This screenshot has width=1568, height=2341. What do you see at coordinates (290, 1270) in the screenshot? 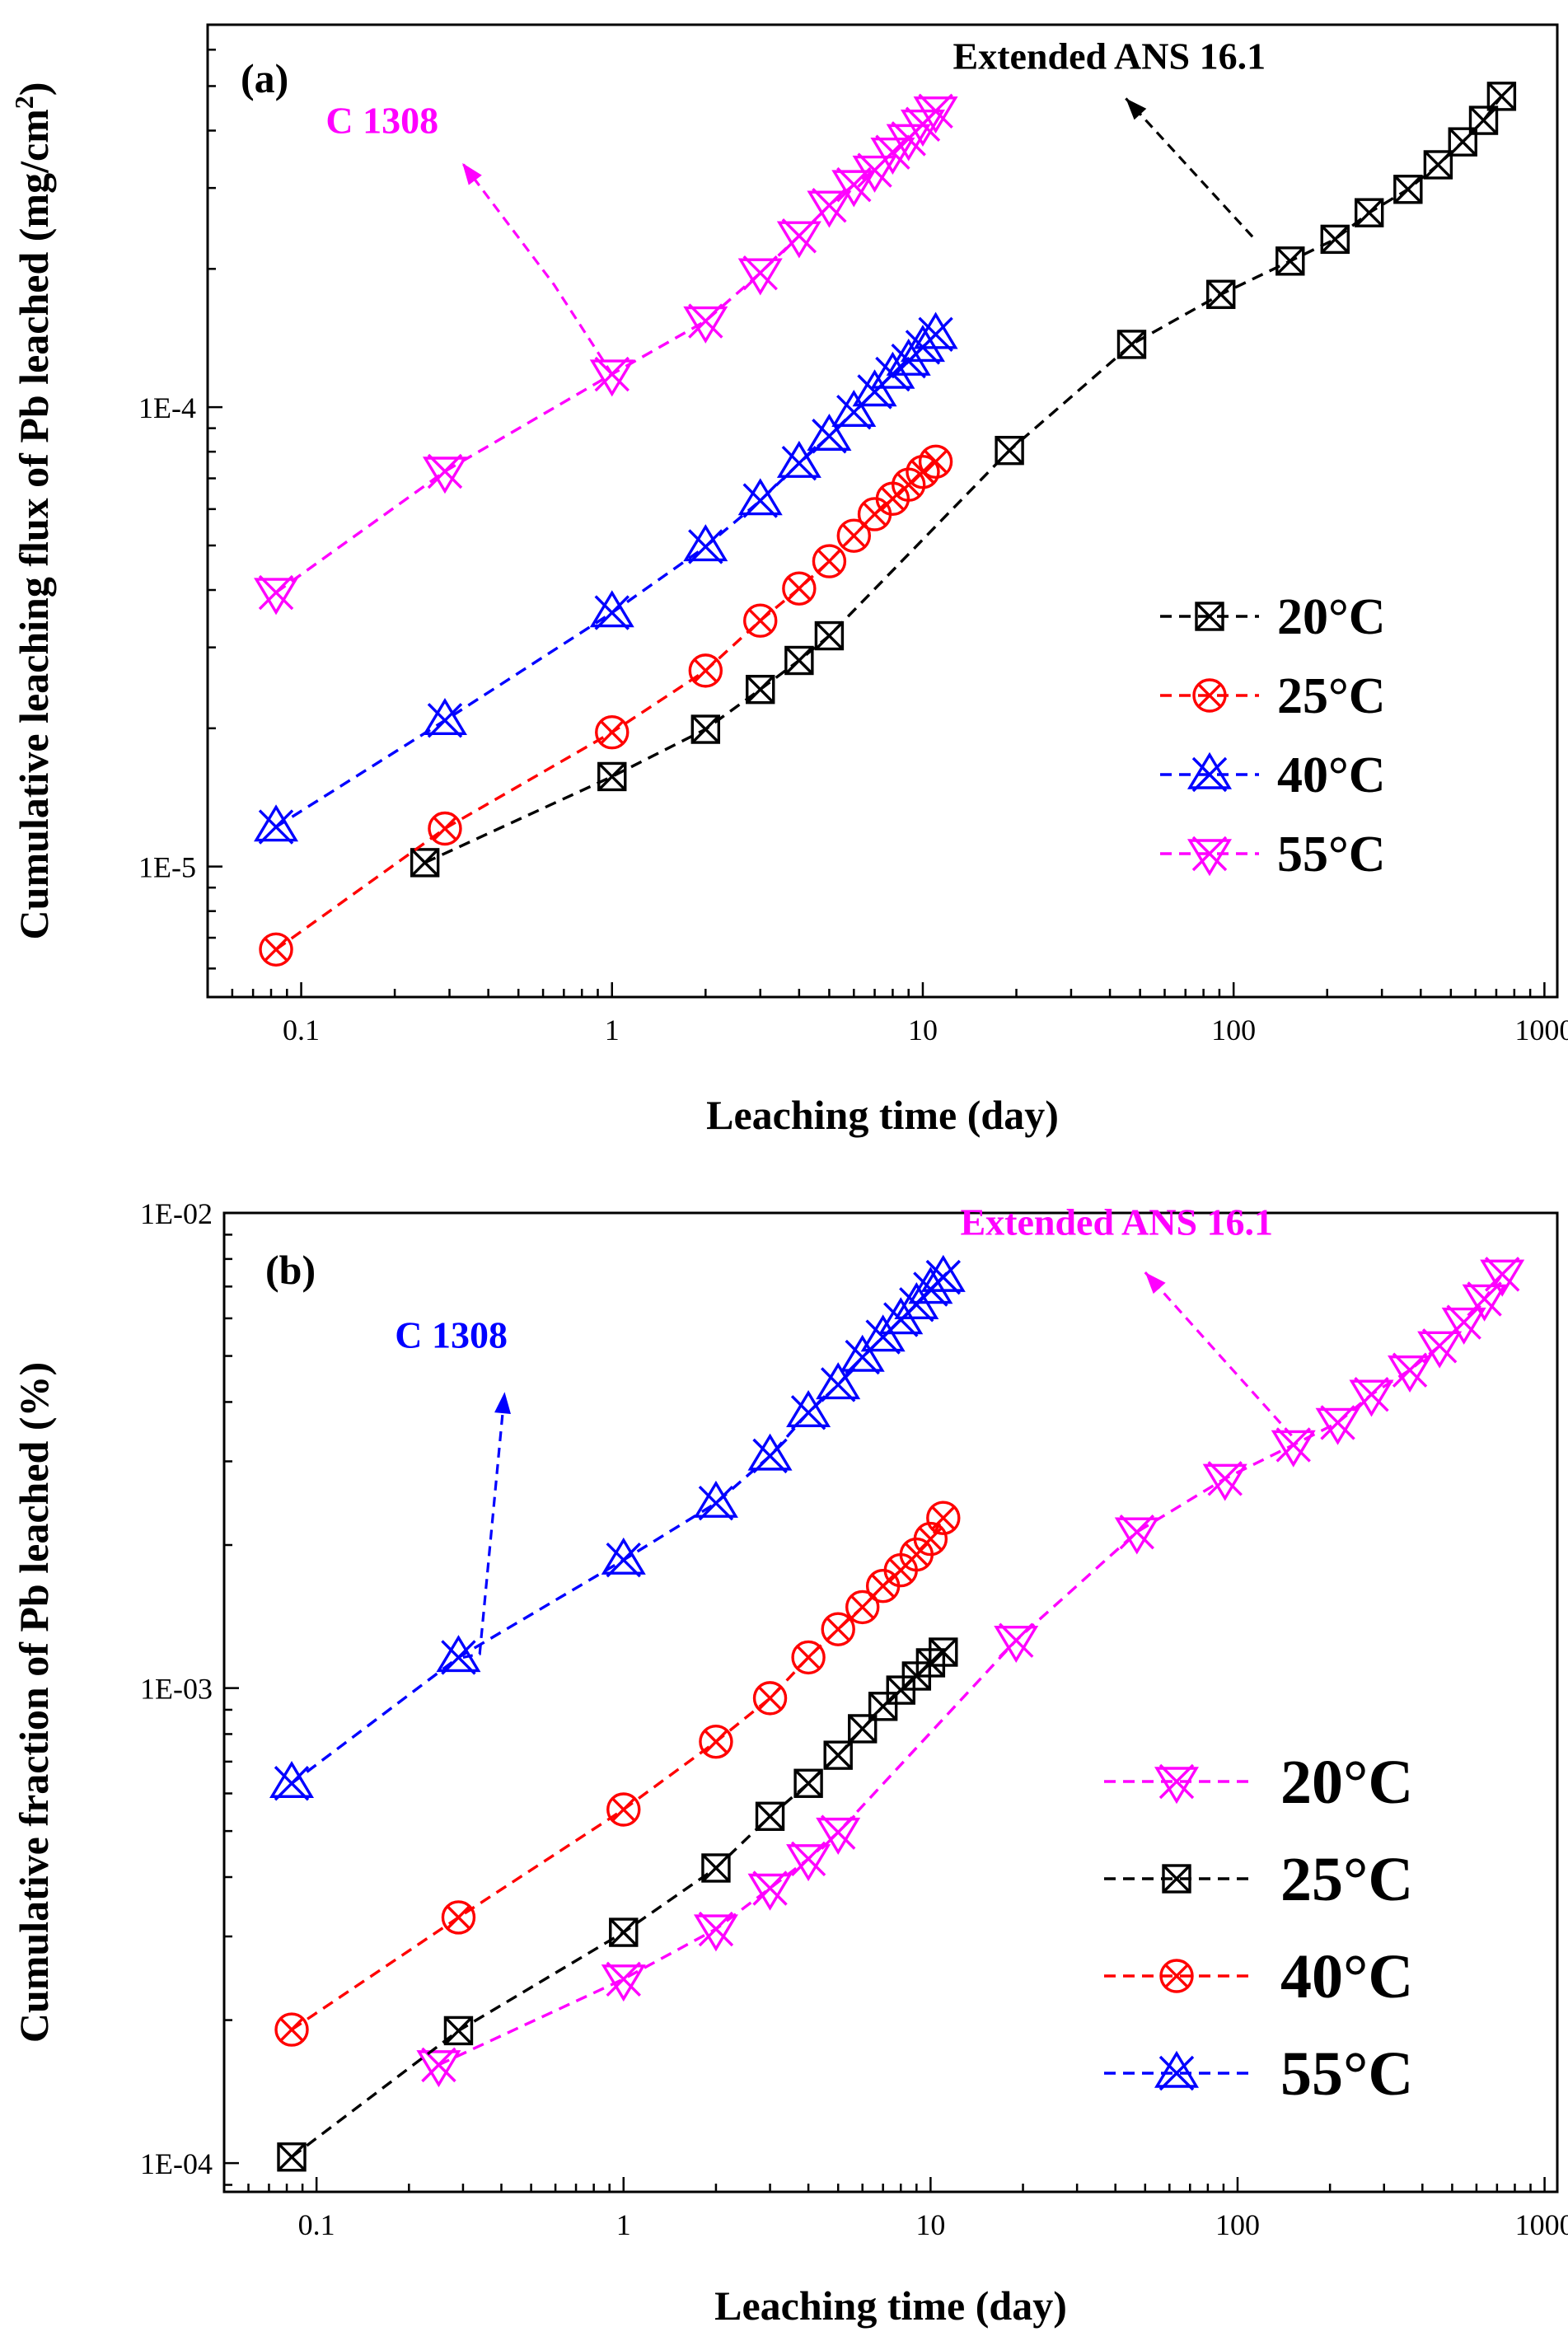
I see `panel-label: (b)` at bounding box center [290, 1270].